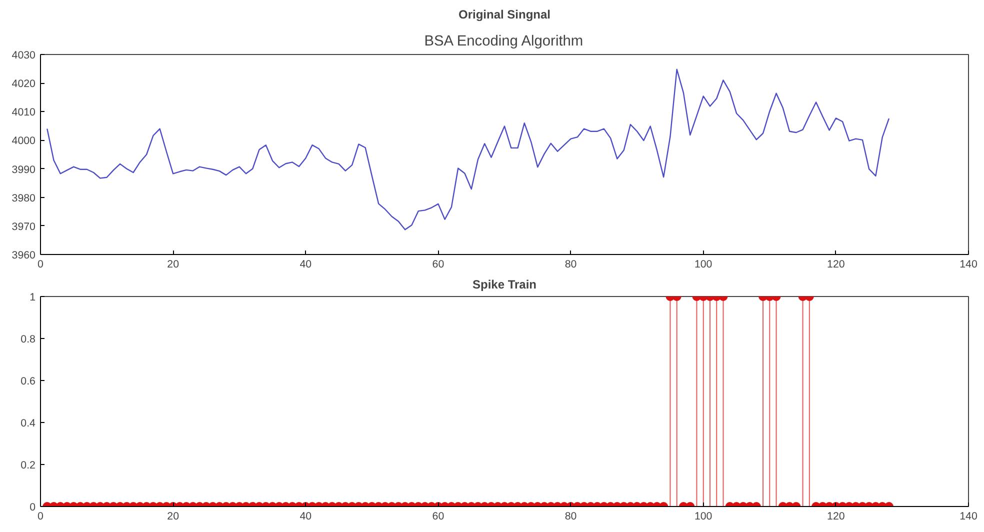 This screenshot has height=532, width=984. I want to click on y-tick-label: 3980, so click(24, 198).